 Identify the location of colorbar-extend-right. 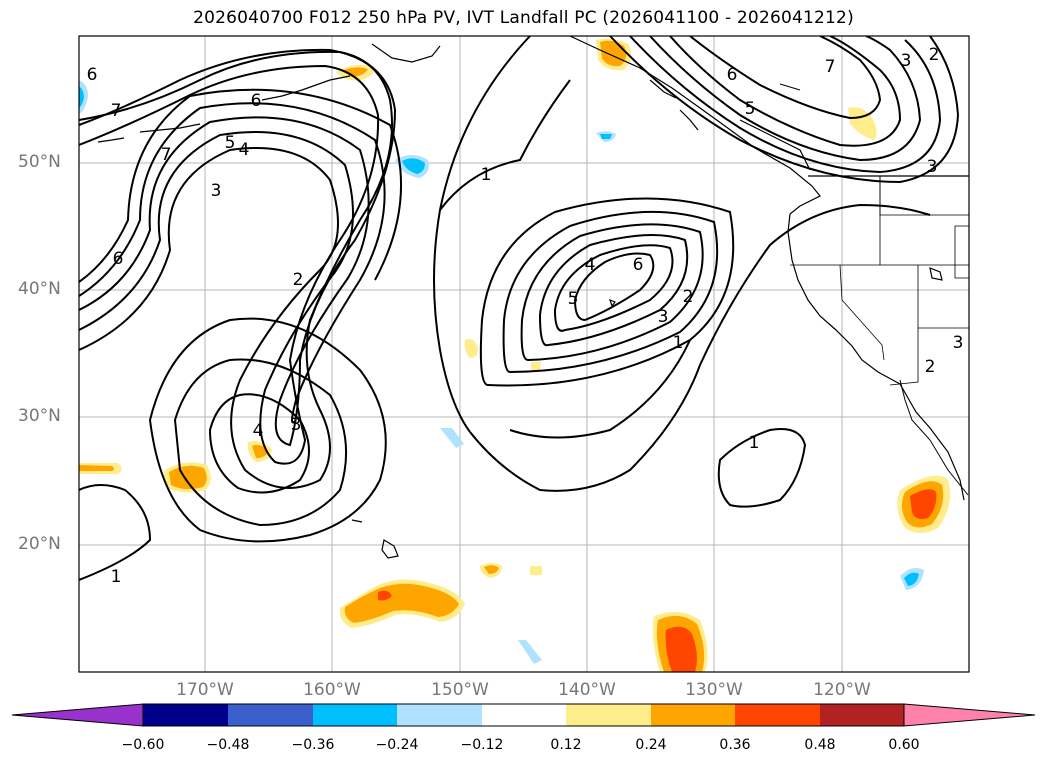
(969, 715).